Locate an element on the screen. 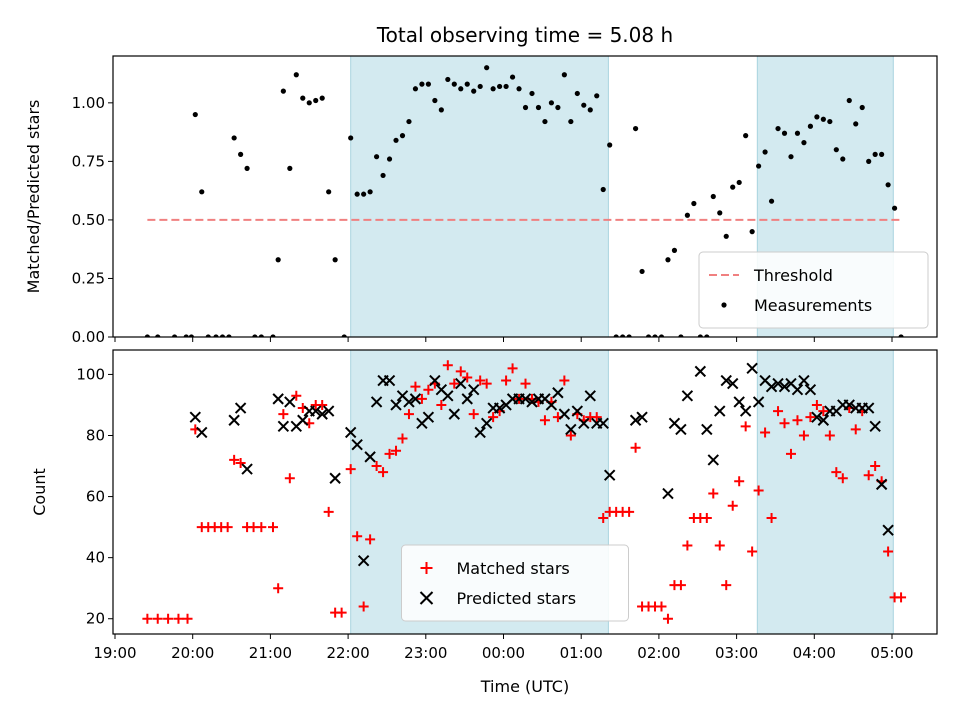 The height and width of the screenshot is (720, 960). legend-box is located at coordinates (813, 290).